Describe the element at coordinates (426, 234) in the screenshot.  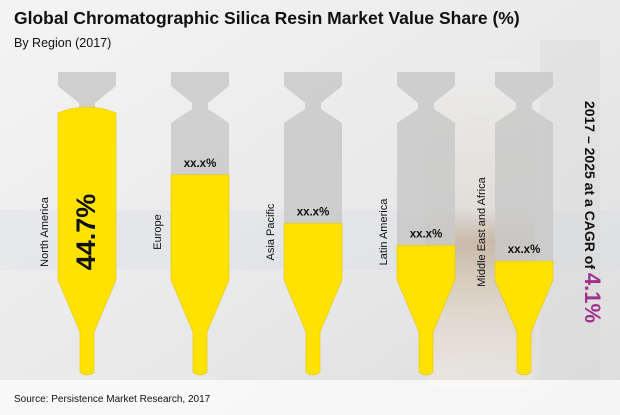
I see `value-label-latin-america: xx.x%` at that location.